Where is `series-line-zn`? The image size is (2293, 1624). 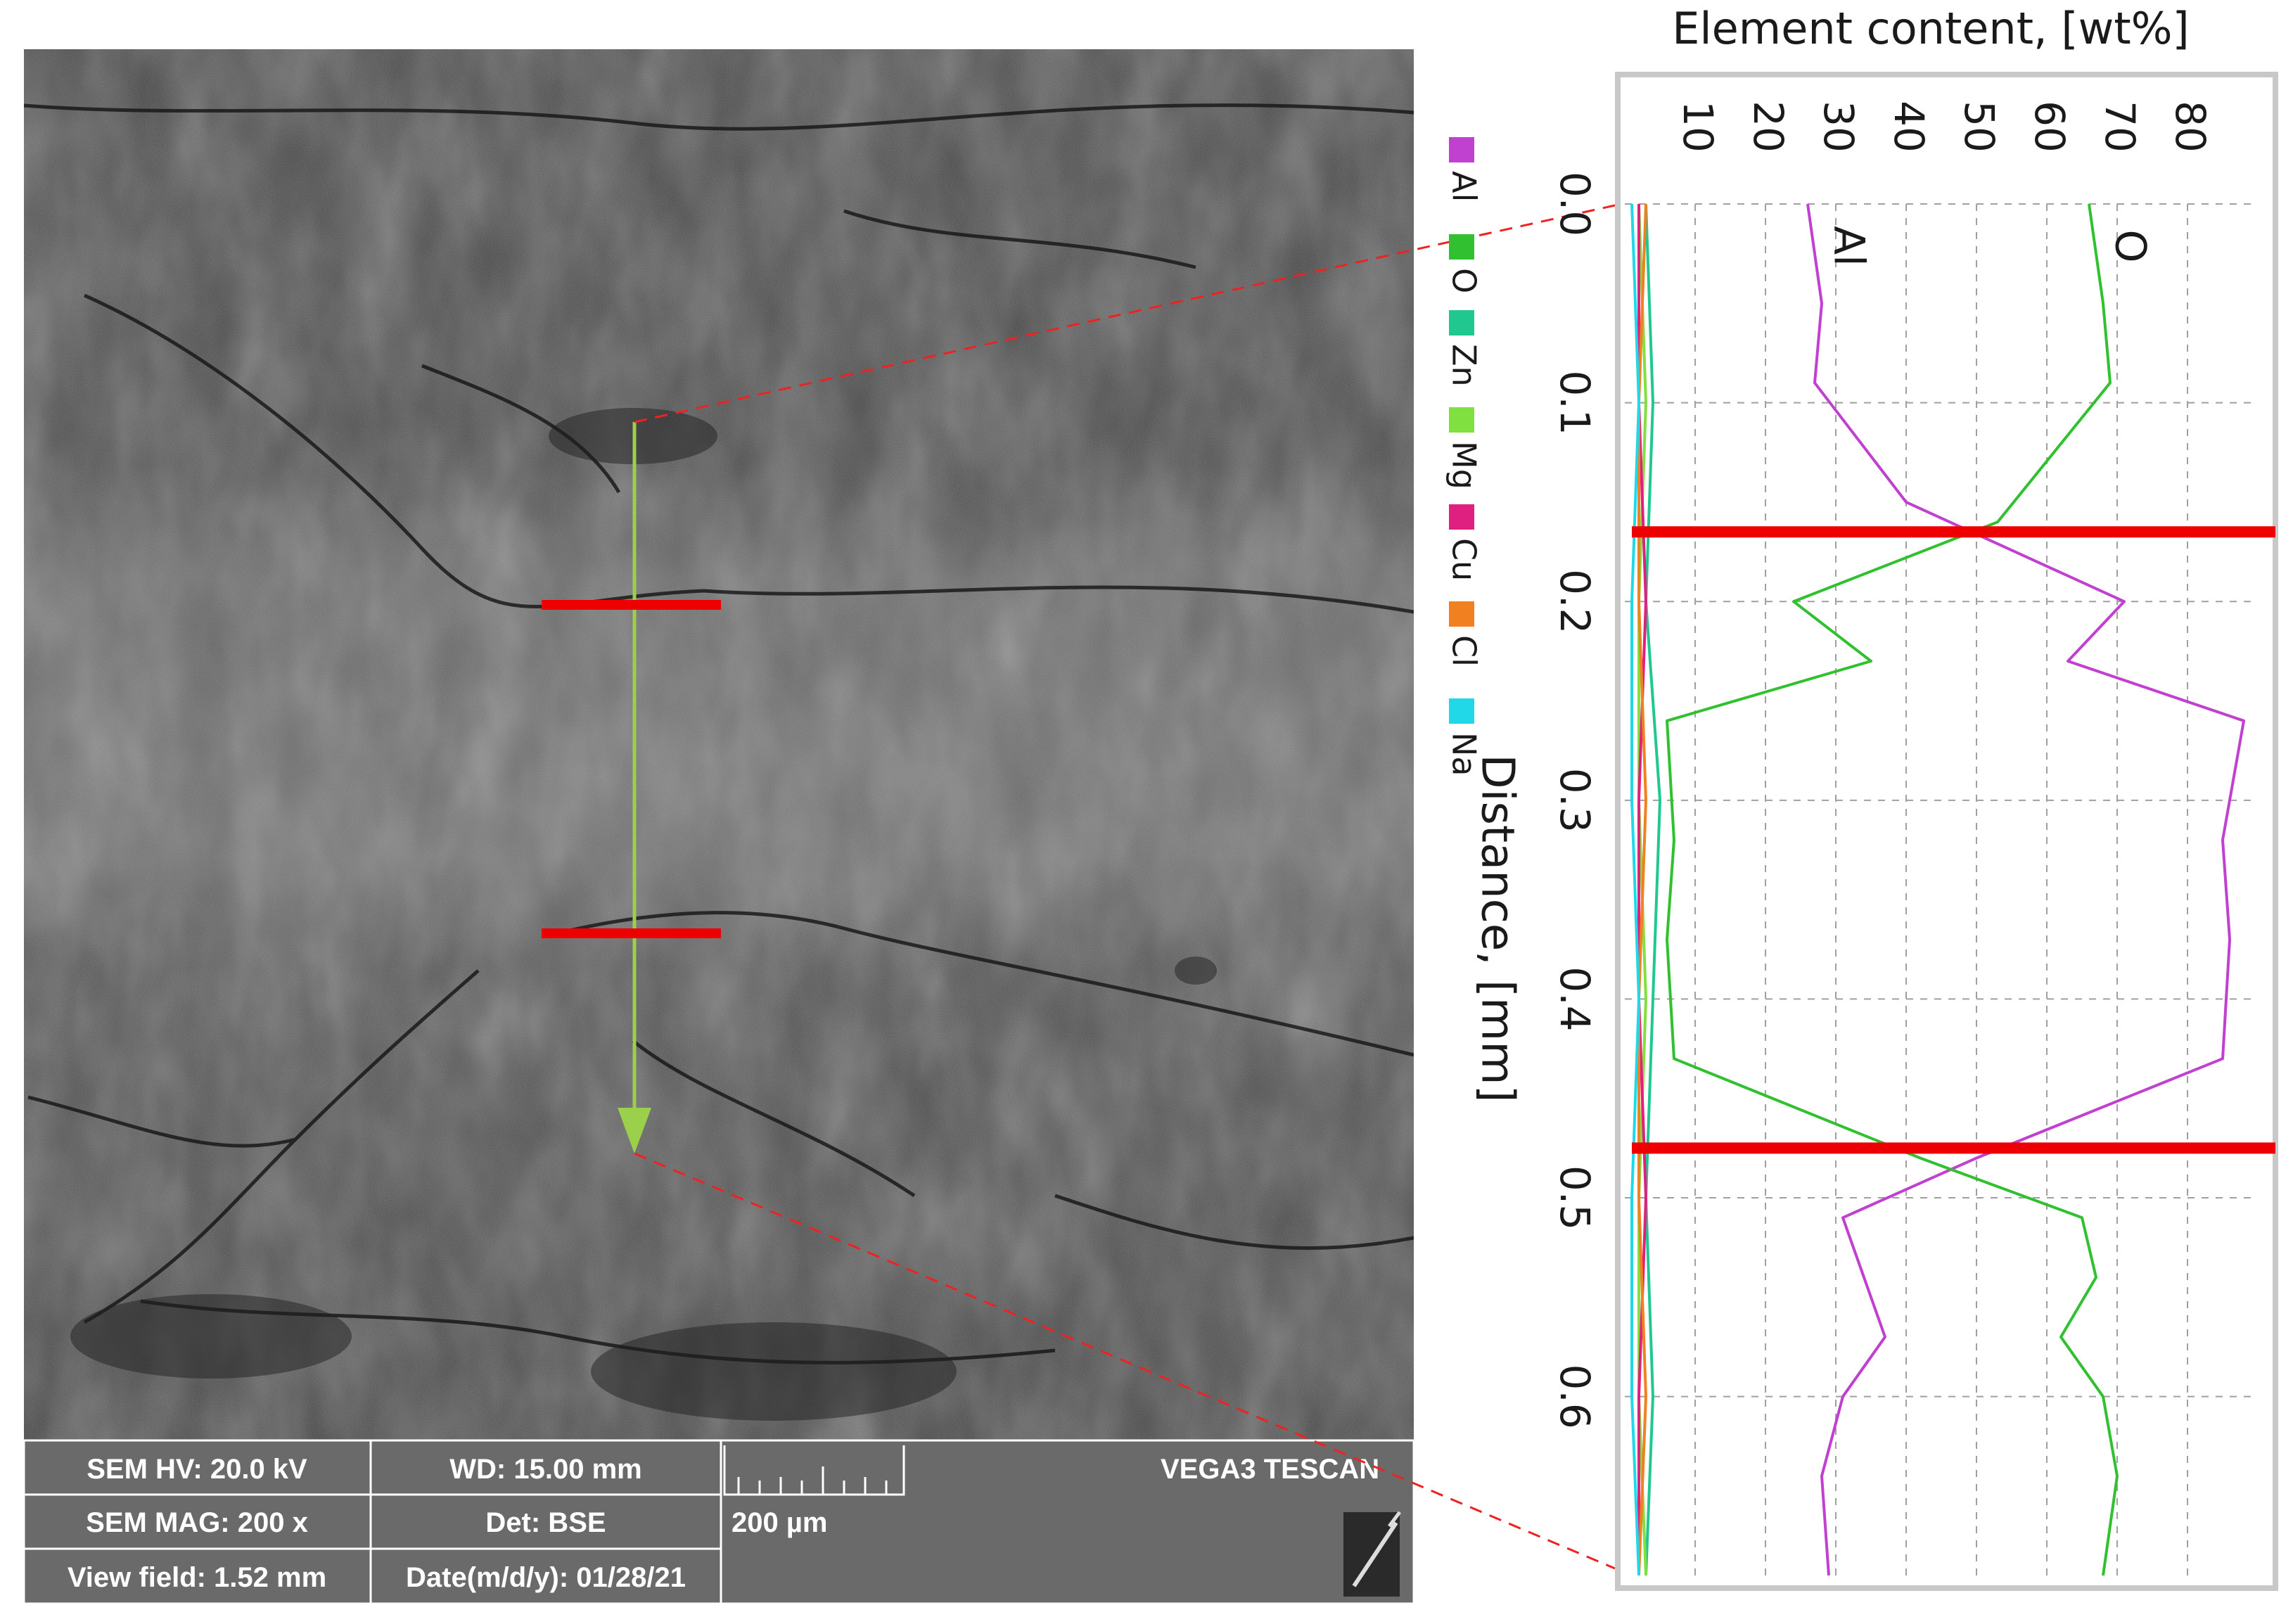
series-line-zn is located at coordinates (1653, 889).